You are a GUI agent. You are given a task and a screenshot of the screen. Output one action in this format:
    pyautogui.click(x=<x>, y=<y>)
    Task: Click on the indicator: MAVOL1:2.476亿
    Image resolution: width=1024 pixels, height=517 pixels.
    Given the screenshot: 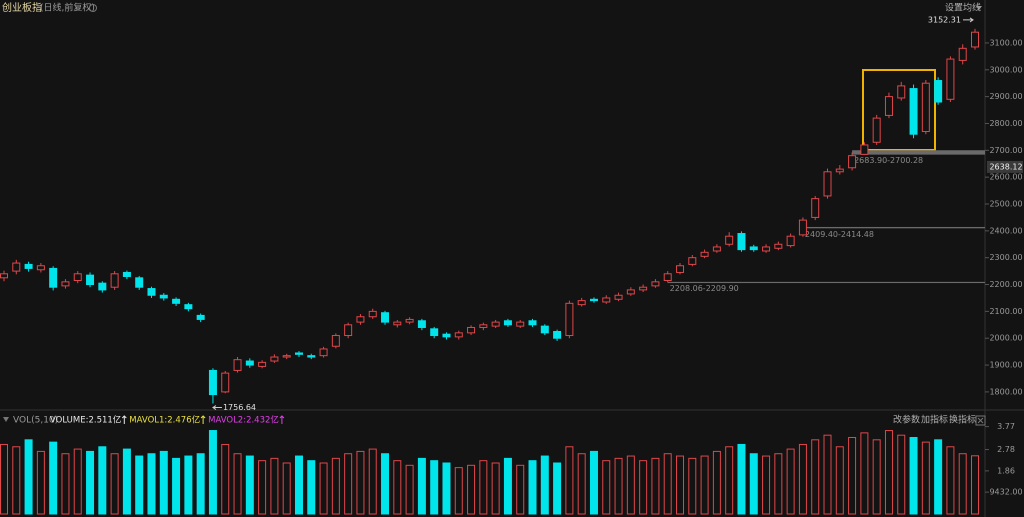 What is the action you would take?
    pyautogui.click(x=164, y=420)
    